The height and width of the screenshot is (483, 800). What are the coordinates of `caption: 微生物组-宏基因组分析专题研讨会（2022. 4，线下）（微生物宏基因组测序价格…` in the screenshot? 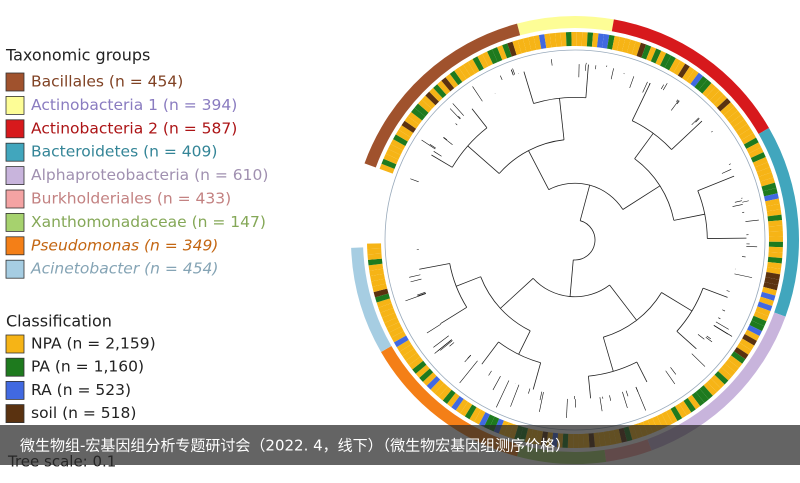 It's located at (295, 446).